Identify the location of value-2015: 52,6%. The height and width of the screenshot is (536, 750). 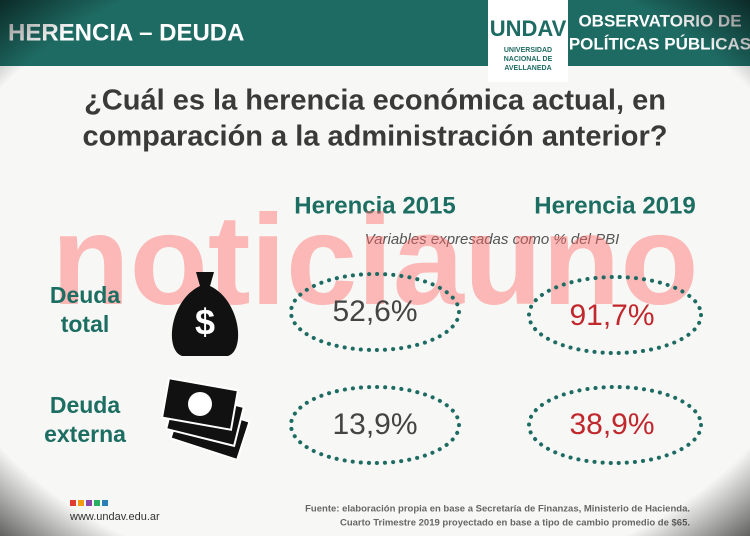
(374, 311).